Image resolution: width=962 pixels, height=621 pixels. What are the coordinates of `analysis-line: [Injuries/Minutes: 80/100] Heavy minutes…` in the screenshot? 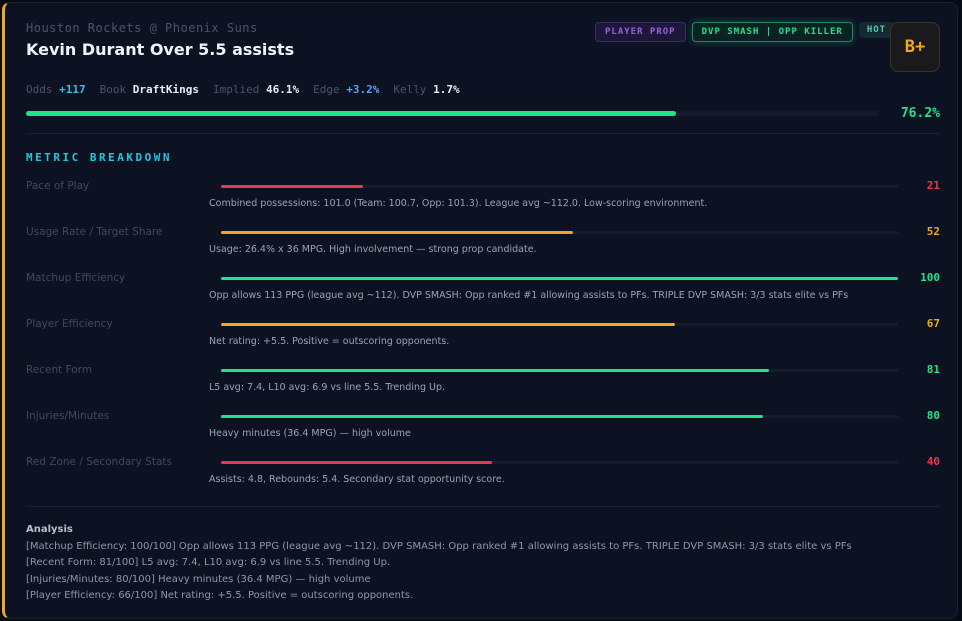 It's located at (198, 579).